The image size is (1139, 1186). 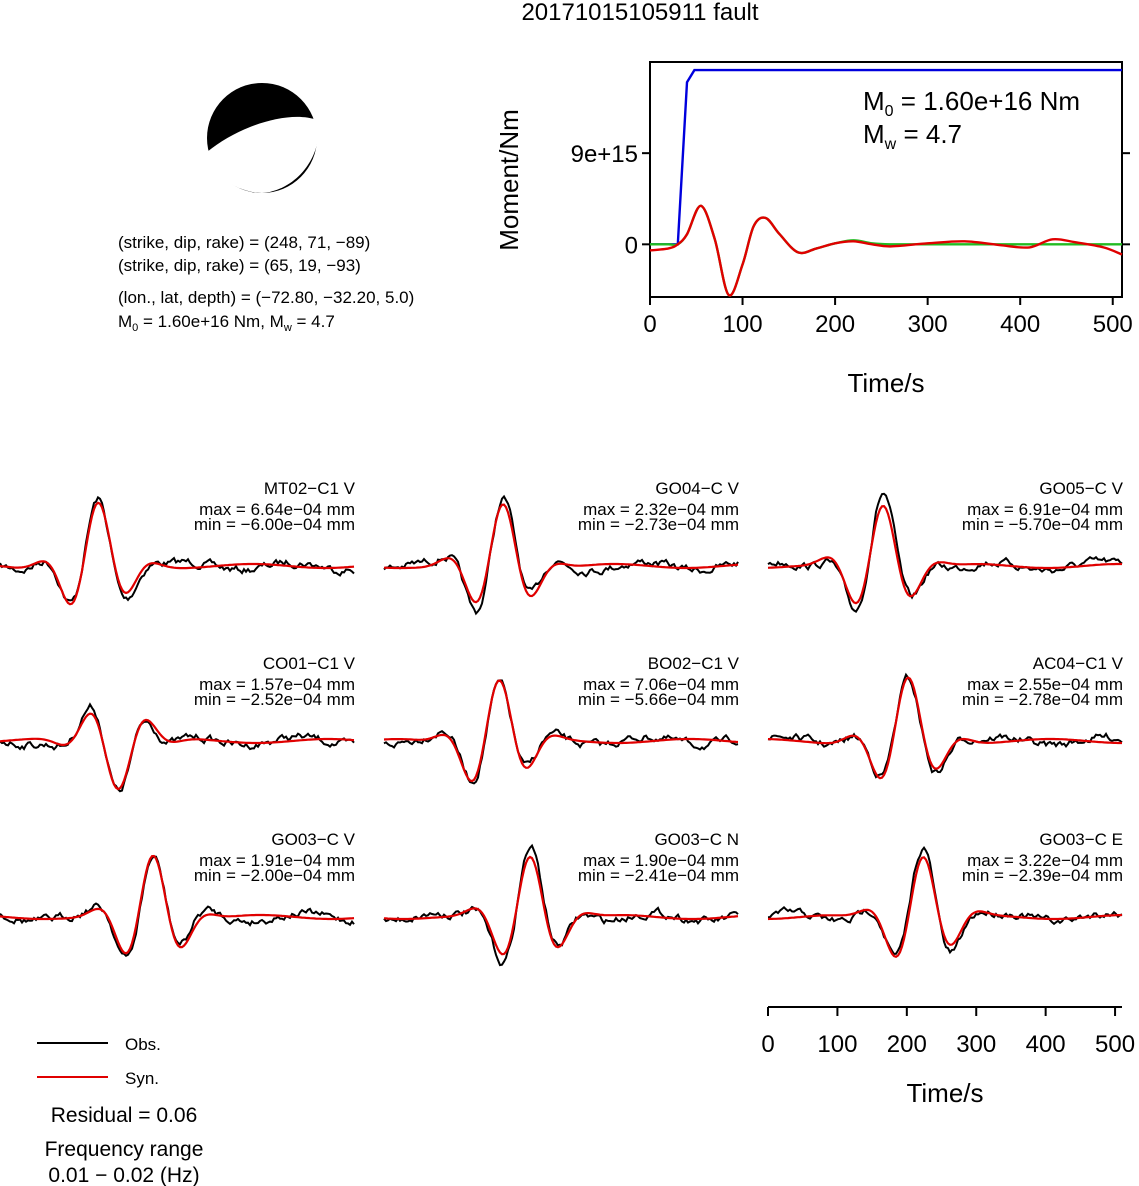 What do you see at coordinates (907, 1044) in the screenshot?
I see `waveform-xtick-label: 200` at bounding box center [907, 1044].